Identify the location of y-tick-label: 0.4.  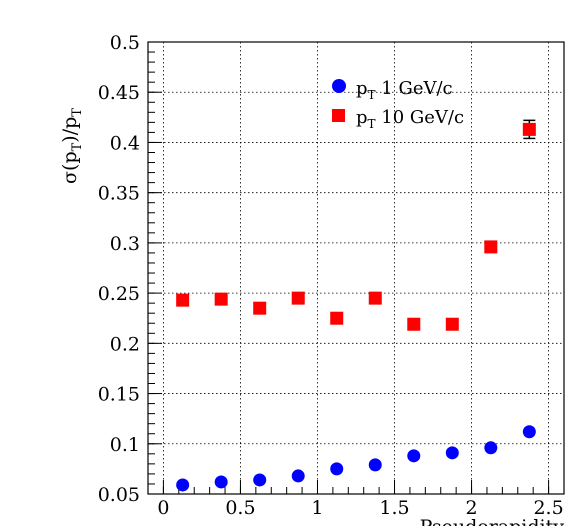
(125, 143).